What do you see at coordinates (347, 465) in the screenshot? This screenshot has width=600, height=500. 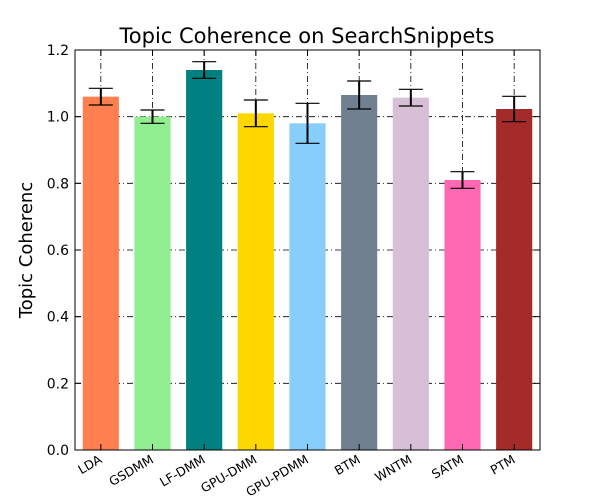 I see `x-tick-label: BTM` at bounding box center [347, 465].